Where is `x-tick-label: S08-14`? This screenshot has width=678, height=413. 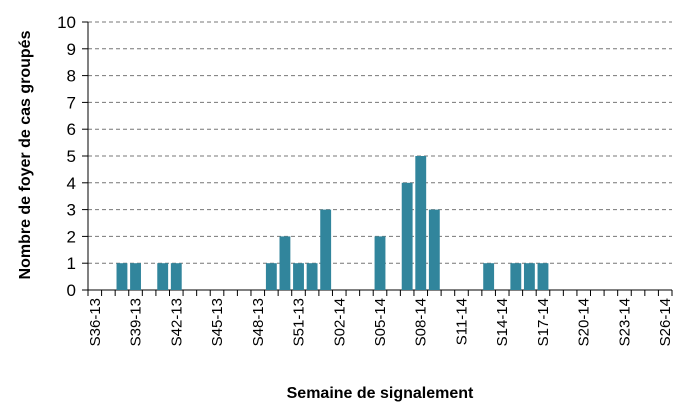
x-tick-label: S08-14 is located at coordinates (421, 322).